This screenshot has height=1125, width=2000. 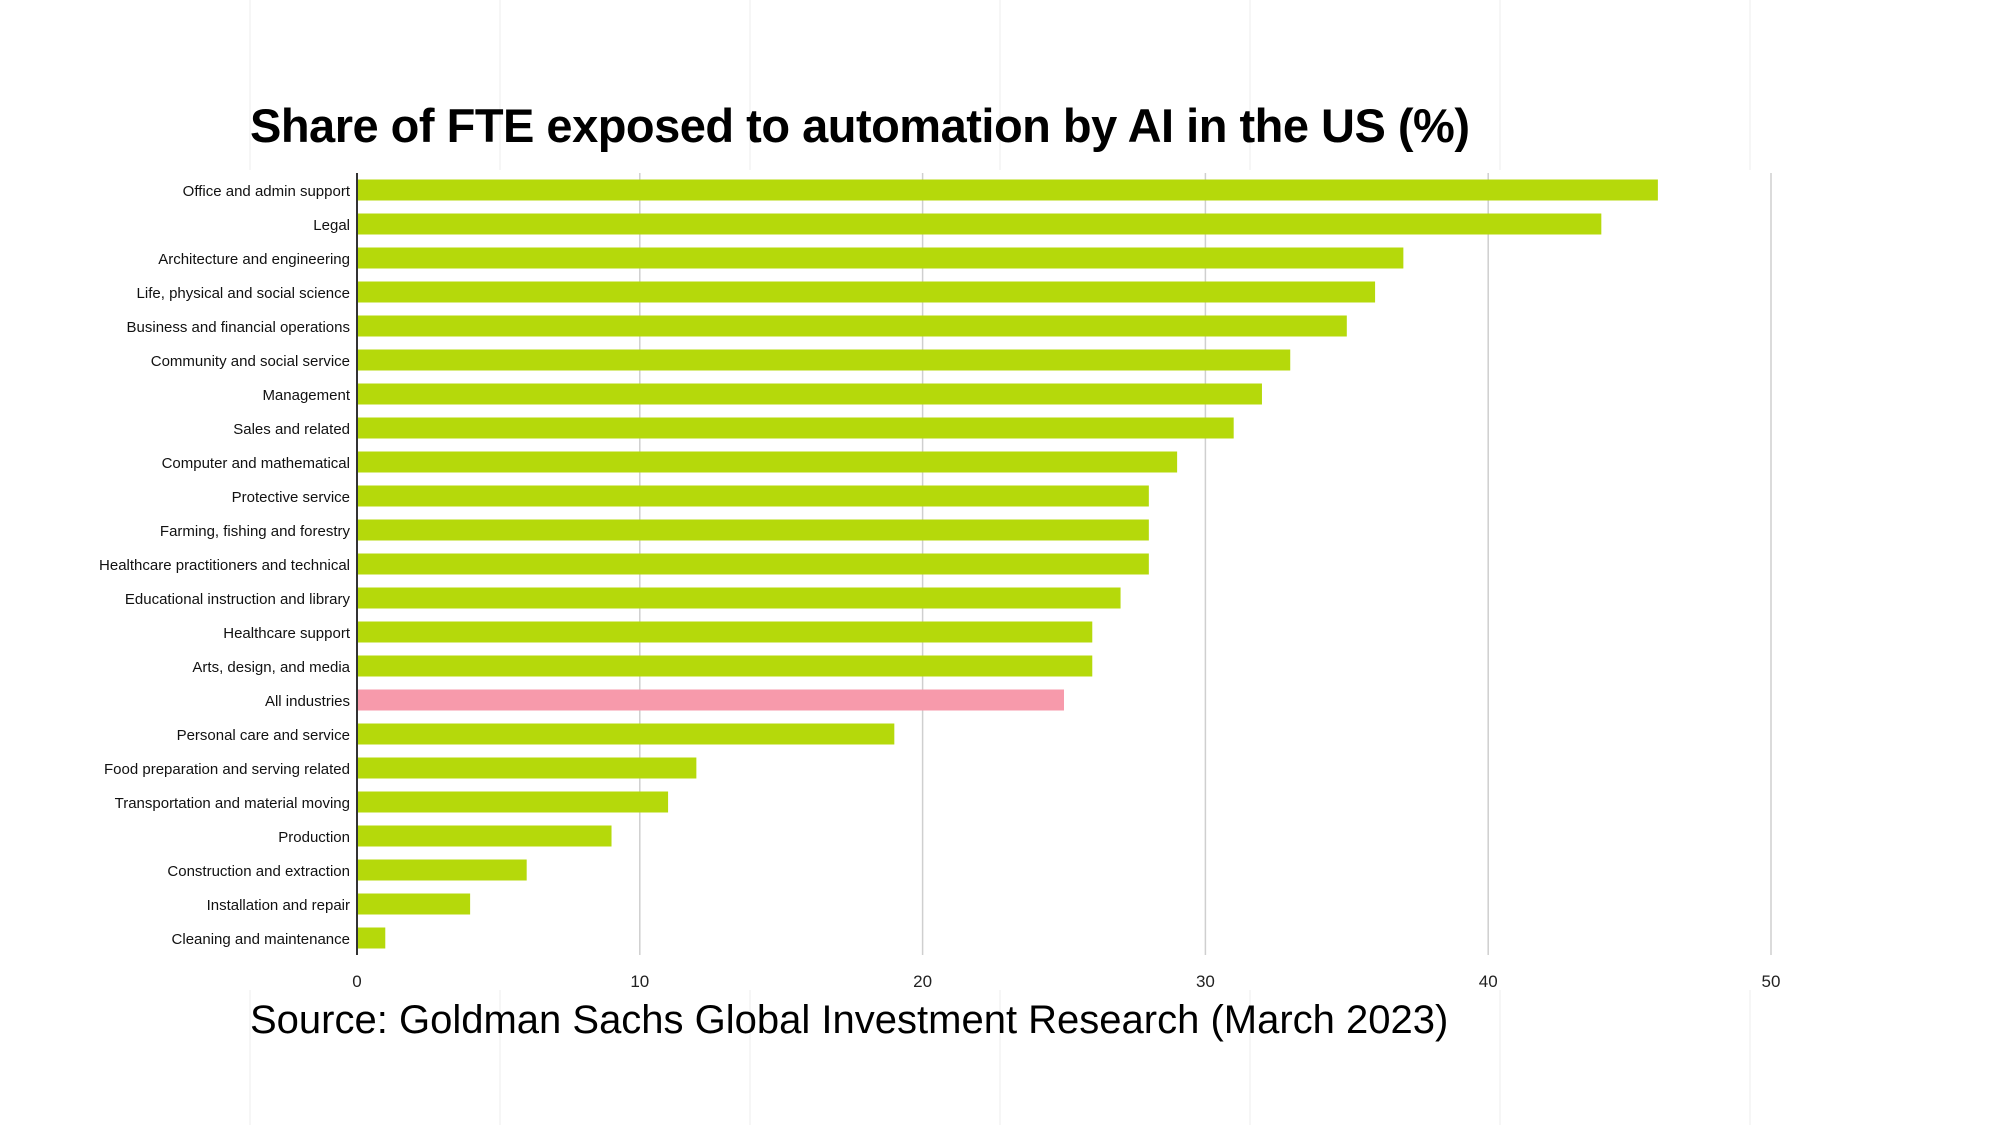 I want to click on y-category-label: Office and admin support, so click(x=267, y=191).